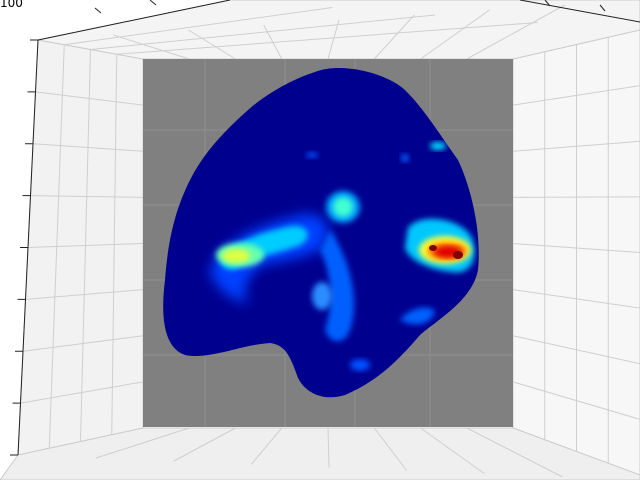 This screenshot has height=480, width=640. What do you see at coordinates (320, 453) in the screenshot?
I see `bottom-pane` at bounding box center [320, 453].